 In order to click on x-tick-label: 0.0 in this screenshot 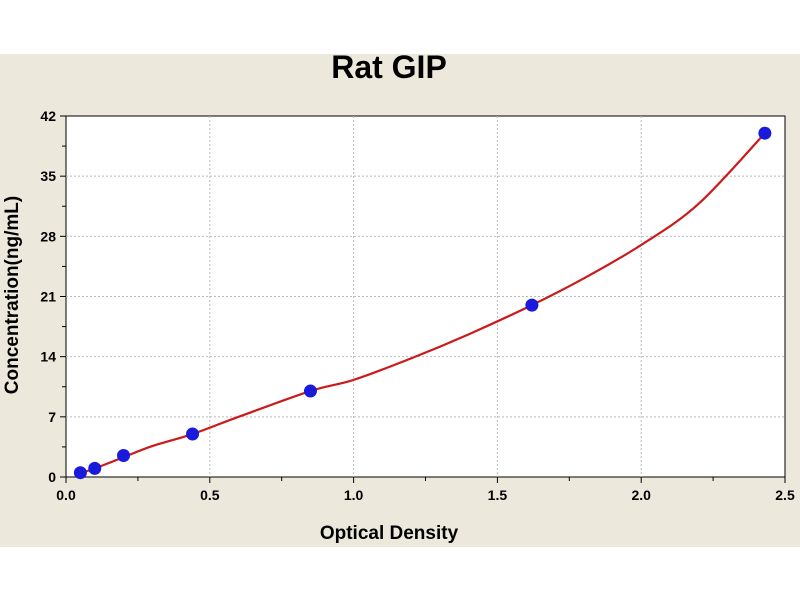, I will do `click(66, 495)`.